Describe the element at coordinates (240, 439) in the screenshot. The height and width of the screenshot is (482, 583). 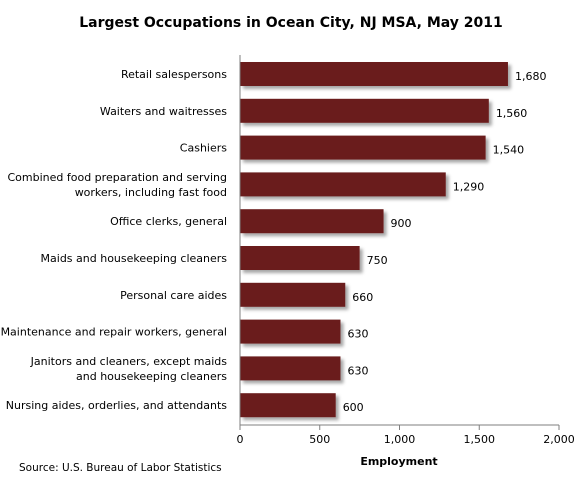
I see `x-tick-label-0: 0` at that location.